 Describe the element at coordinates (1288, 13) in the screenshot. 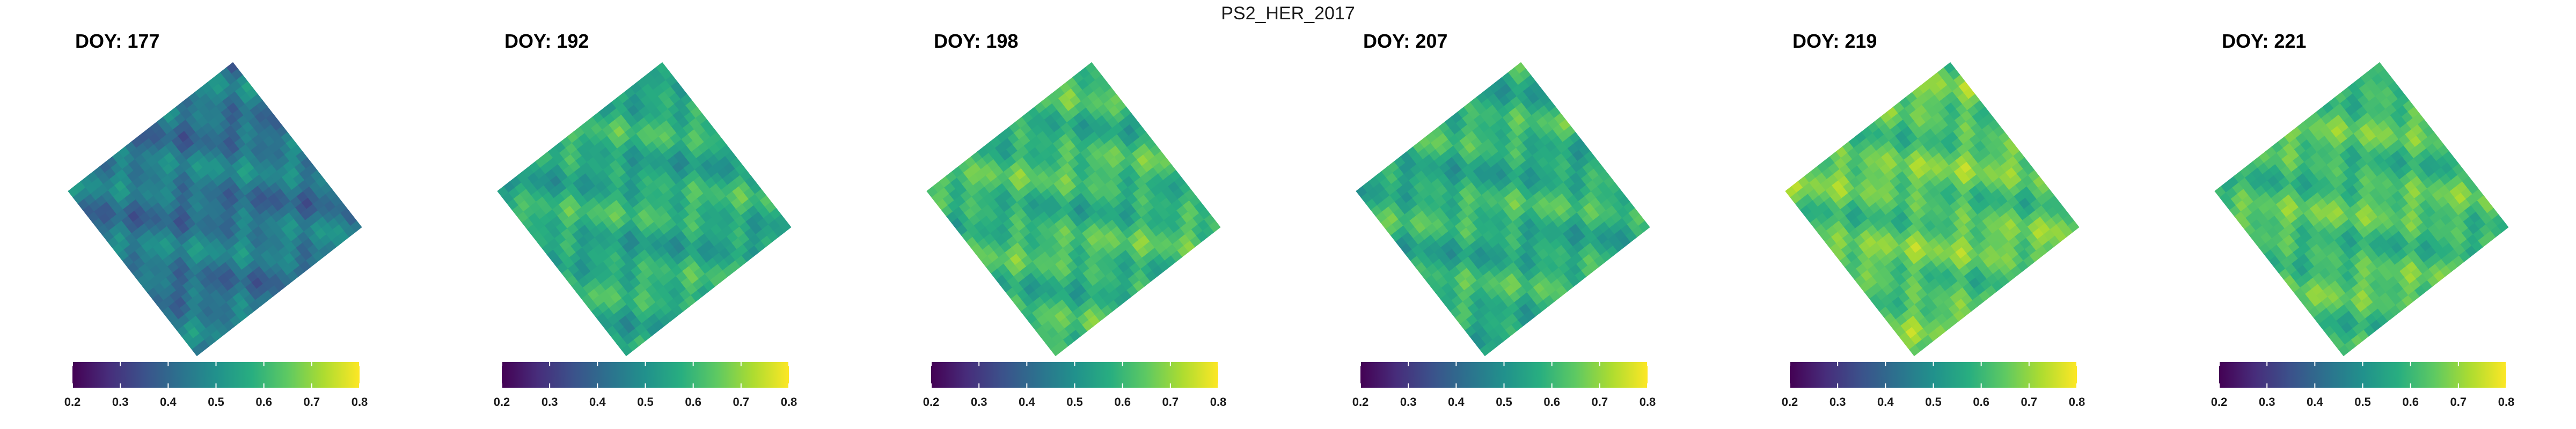

I see `figure-title: PS2_HER_2017` at that location.